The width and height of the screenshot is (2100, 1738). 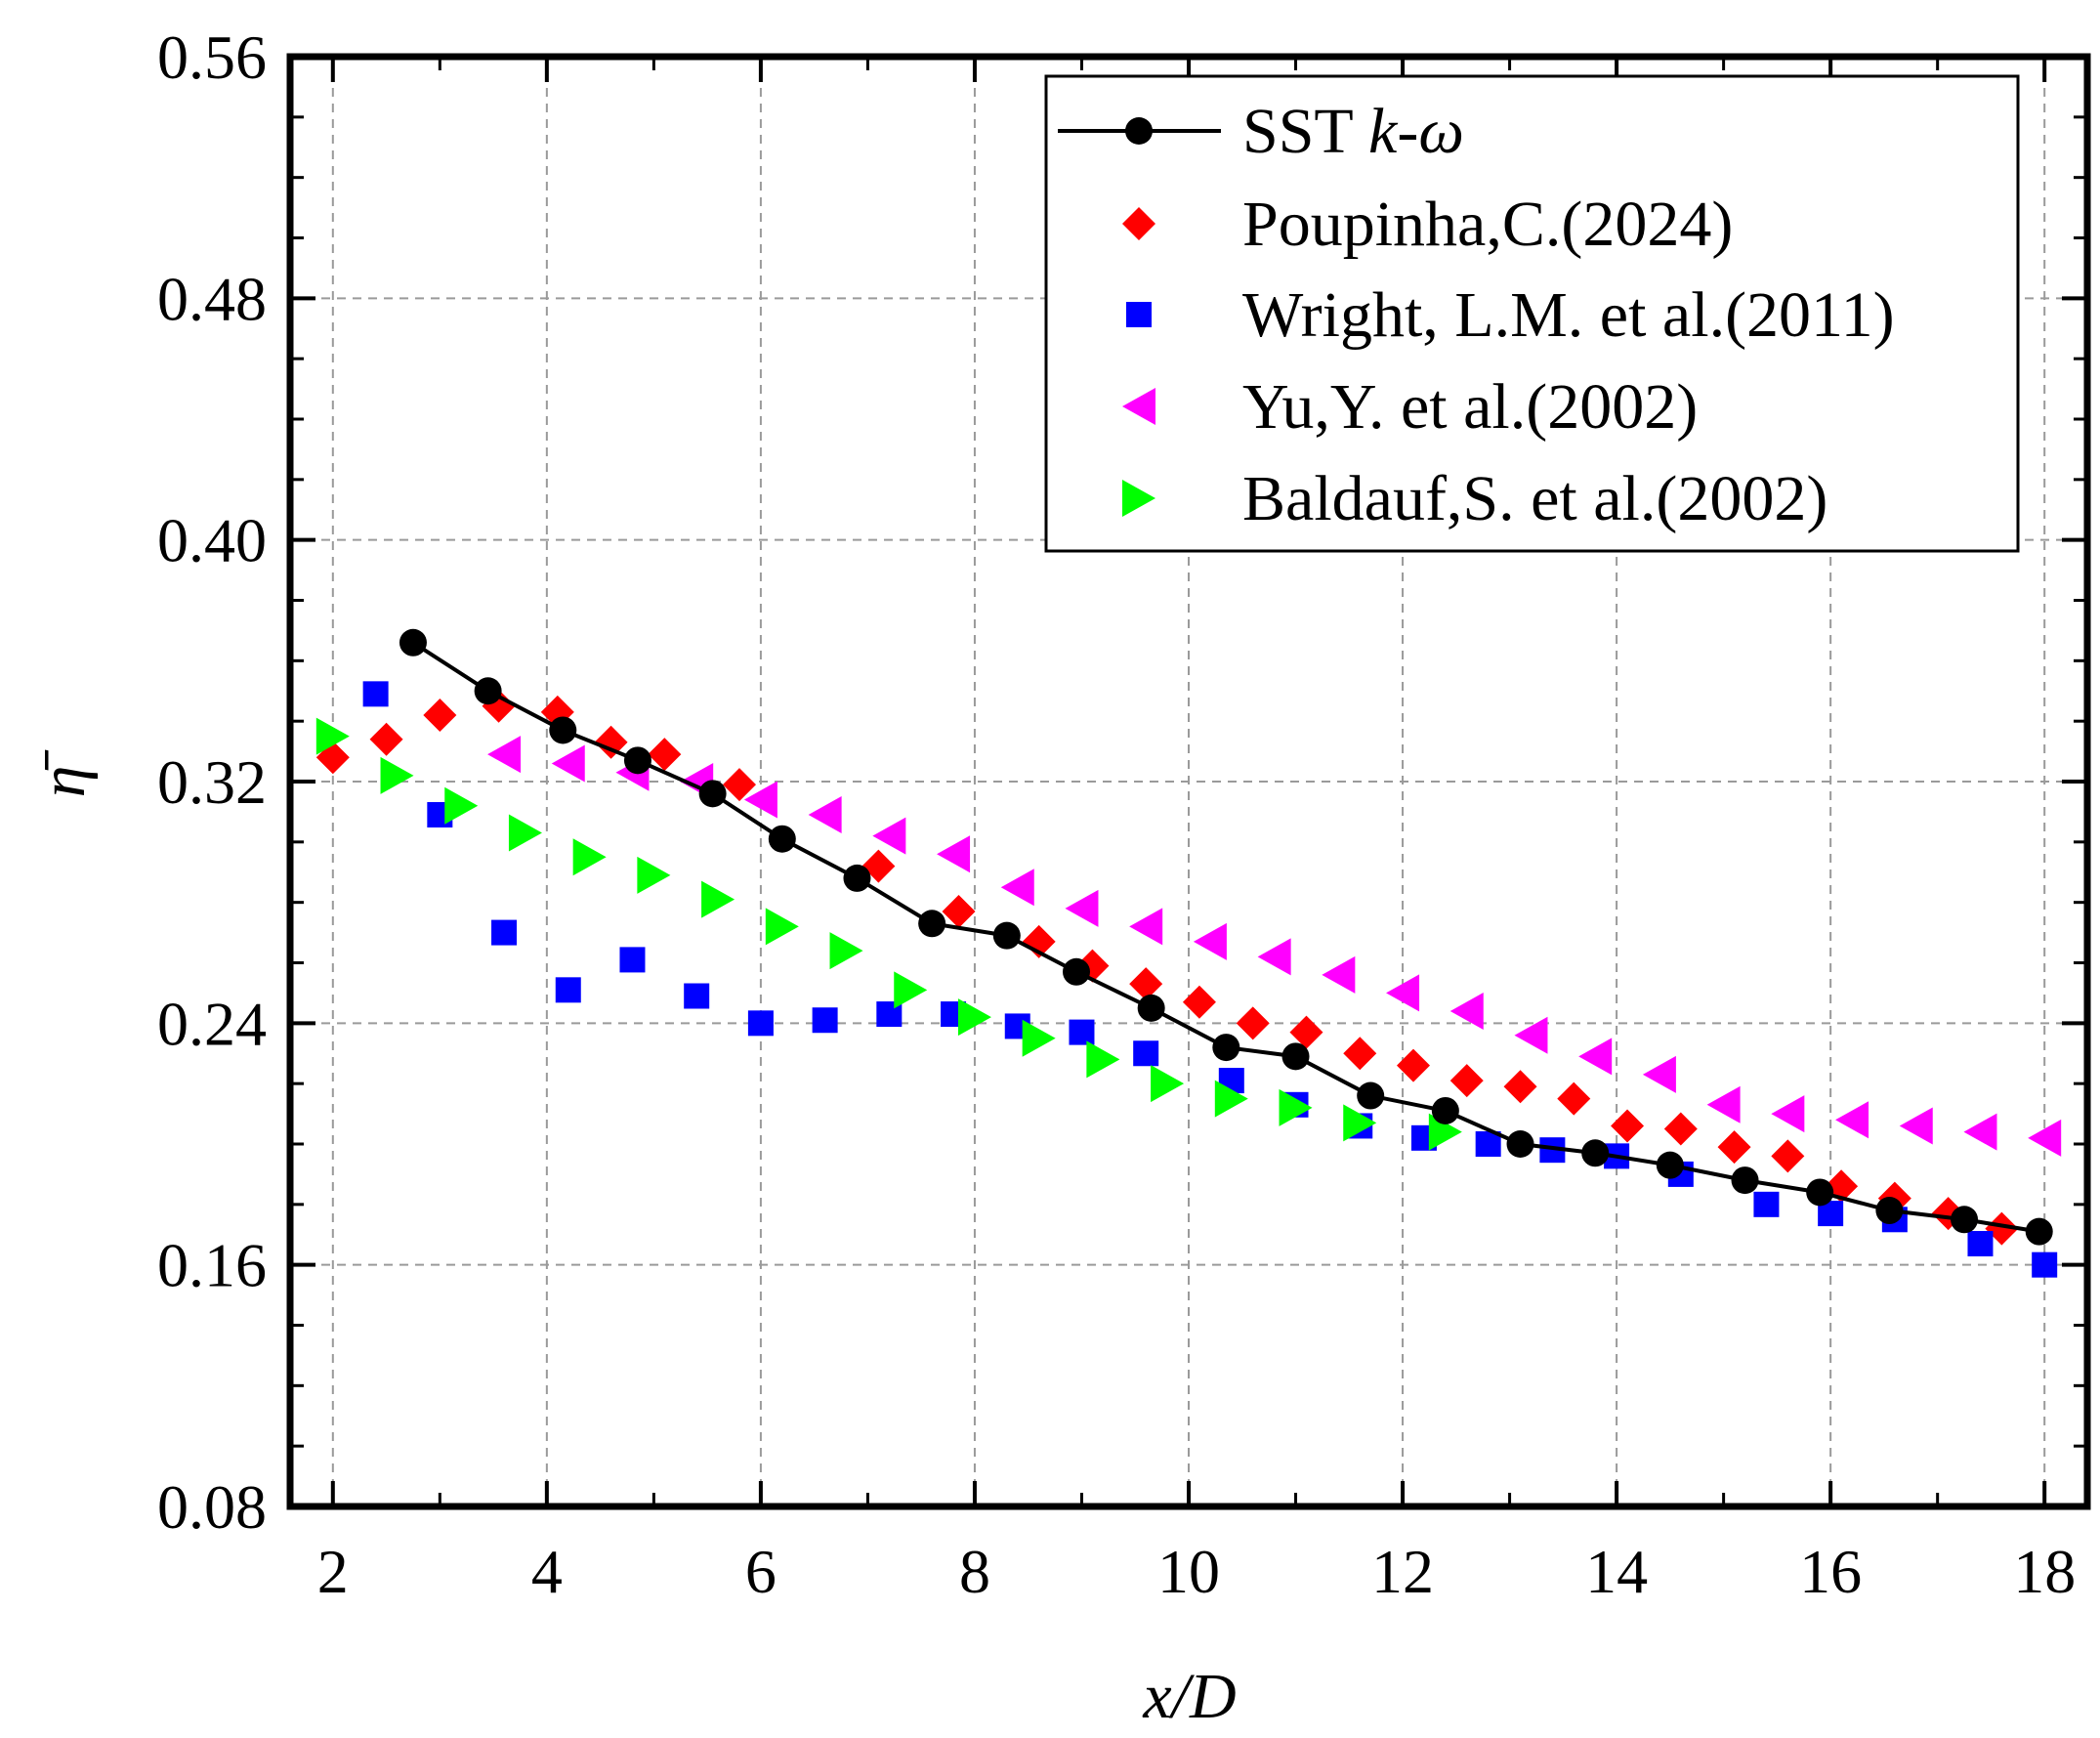 What do you see at coordinates (212, 540) in the screenshot?
I see `y-tick-label: 0.40` at bounding box center [212, 540].